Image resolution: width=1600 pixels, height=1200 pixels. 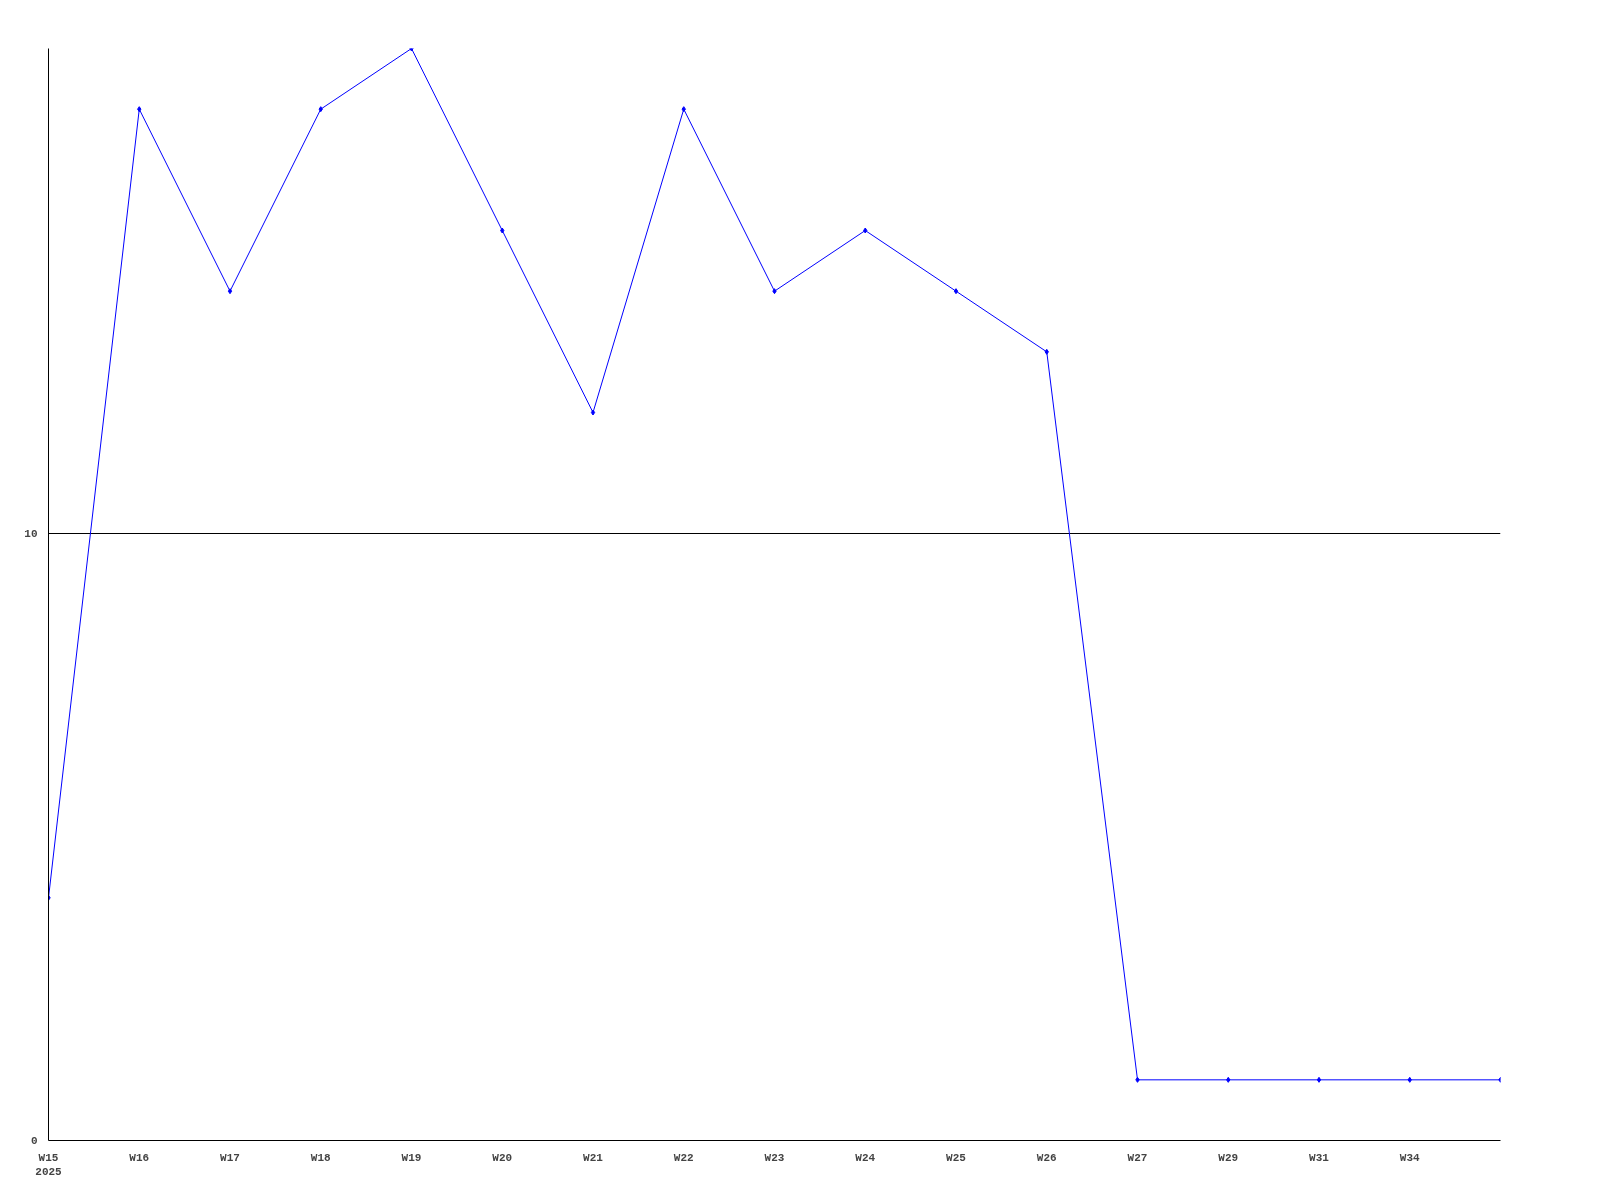 What do you see at coordinates (774, 1157) in the screenshot?
I see `x-tick-label: W23` at bounding box center [774, 1157].